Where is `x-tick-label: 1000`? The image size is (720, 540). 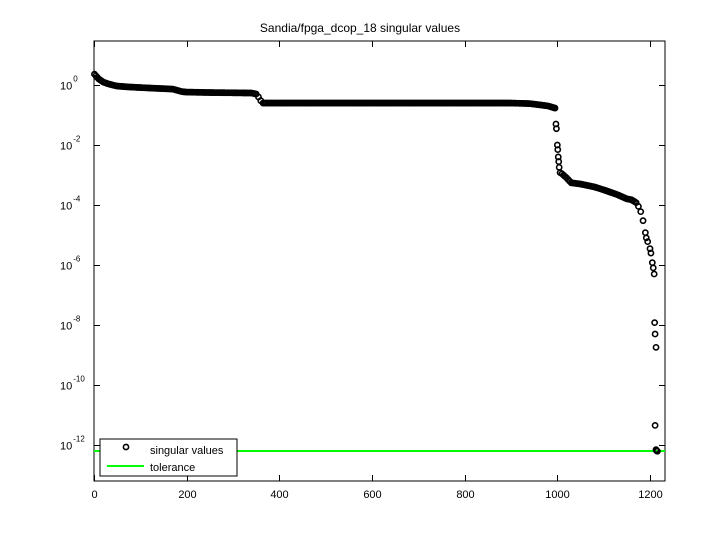 x-tick-label: 1000 is located at coordinates (557, 495).